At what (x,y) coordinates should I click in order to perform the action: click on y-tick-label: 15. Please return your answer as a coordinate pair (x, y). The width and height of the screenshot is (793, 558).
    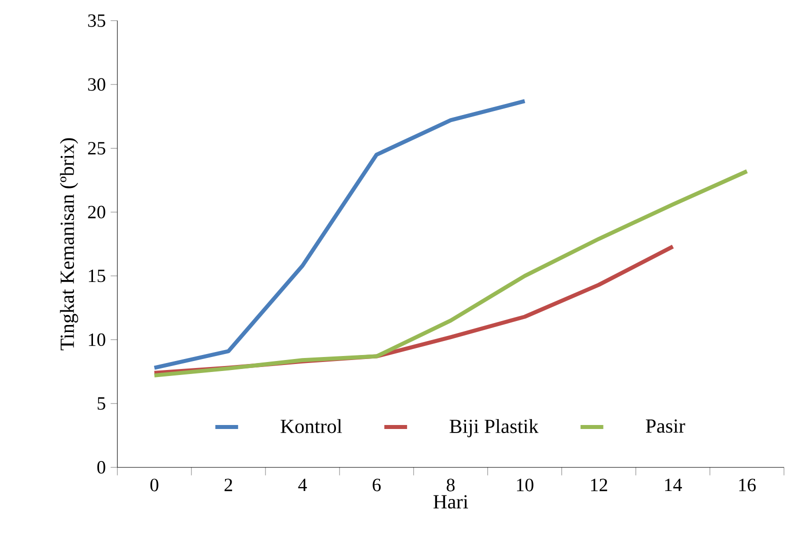
    Looking at the image, I should click on (97, 276).